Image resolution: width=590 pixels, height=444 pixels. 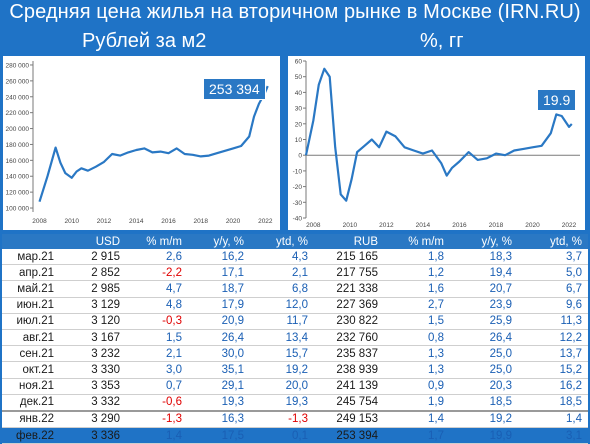 I want to click on table-cell-rub: 215 165, so click(x=349, y=257).